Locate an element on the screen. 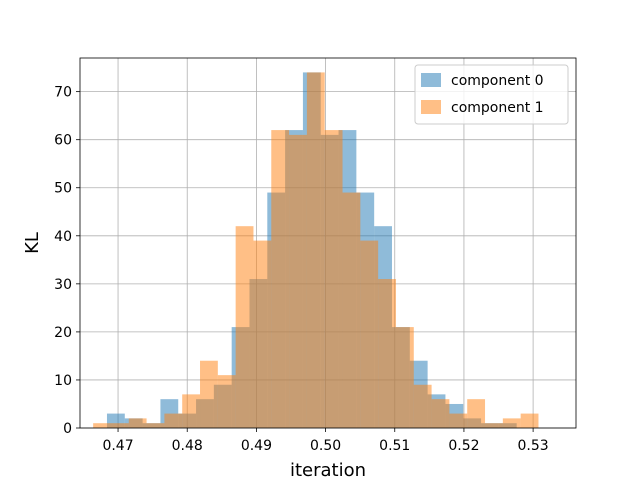 Image resolution: width=640 pixels, height=480 pixels. x-axis-label: iteration is located at coordinates (328, 470).